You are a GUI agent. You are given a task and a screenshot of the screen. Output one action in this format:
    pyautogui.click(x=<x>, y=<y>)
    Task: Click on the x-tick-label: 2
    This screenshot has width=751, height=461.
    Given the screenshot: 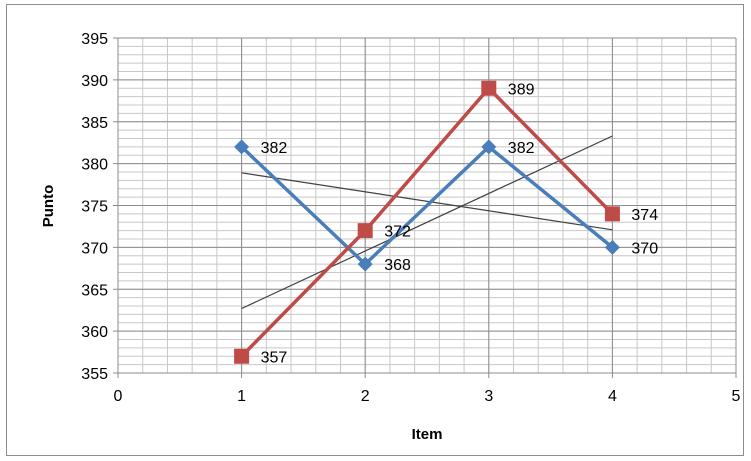 What is the action you would take?
    pyautogui.click(x=365, y=396)
    